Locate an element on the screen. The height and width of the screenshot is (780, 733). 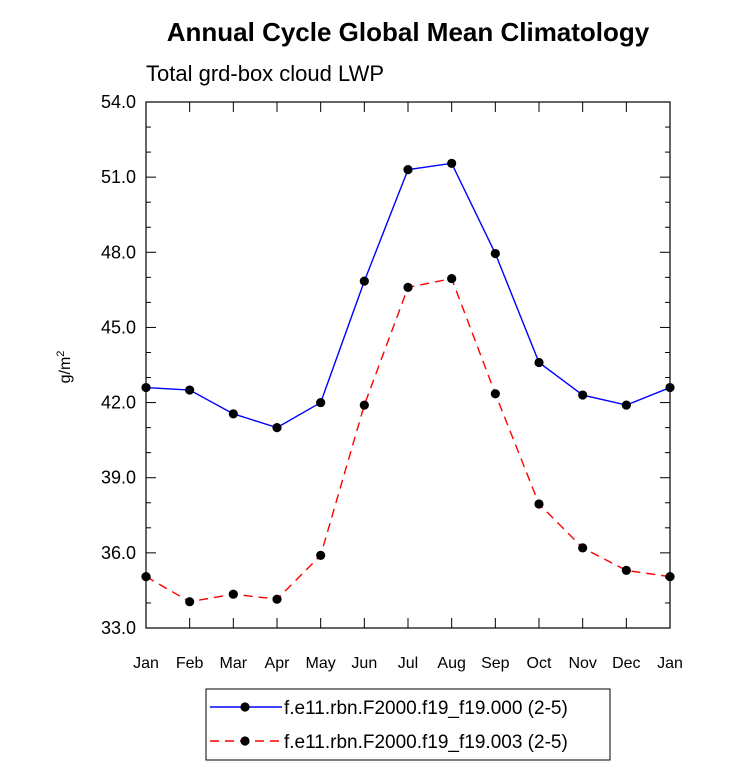
y-tick-label: 36.0 is located at coordinates (118, 553).